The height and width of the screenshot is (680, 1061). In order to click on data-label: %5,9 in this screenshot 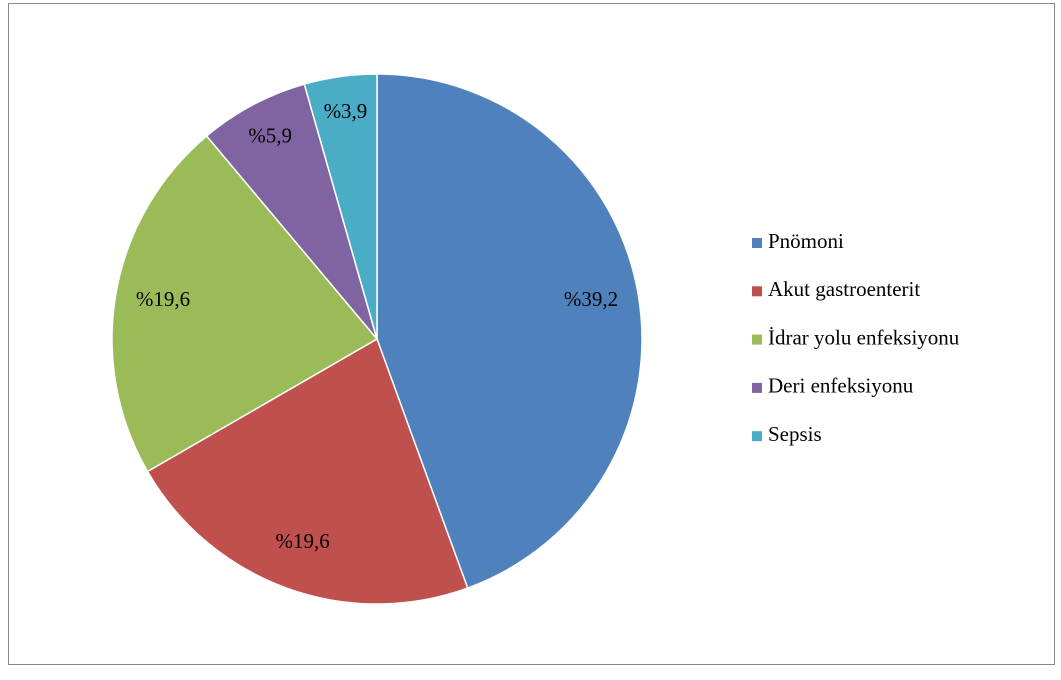, I will do `click(270, 136)`.